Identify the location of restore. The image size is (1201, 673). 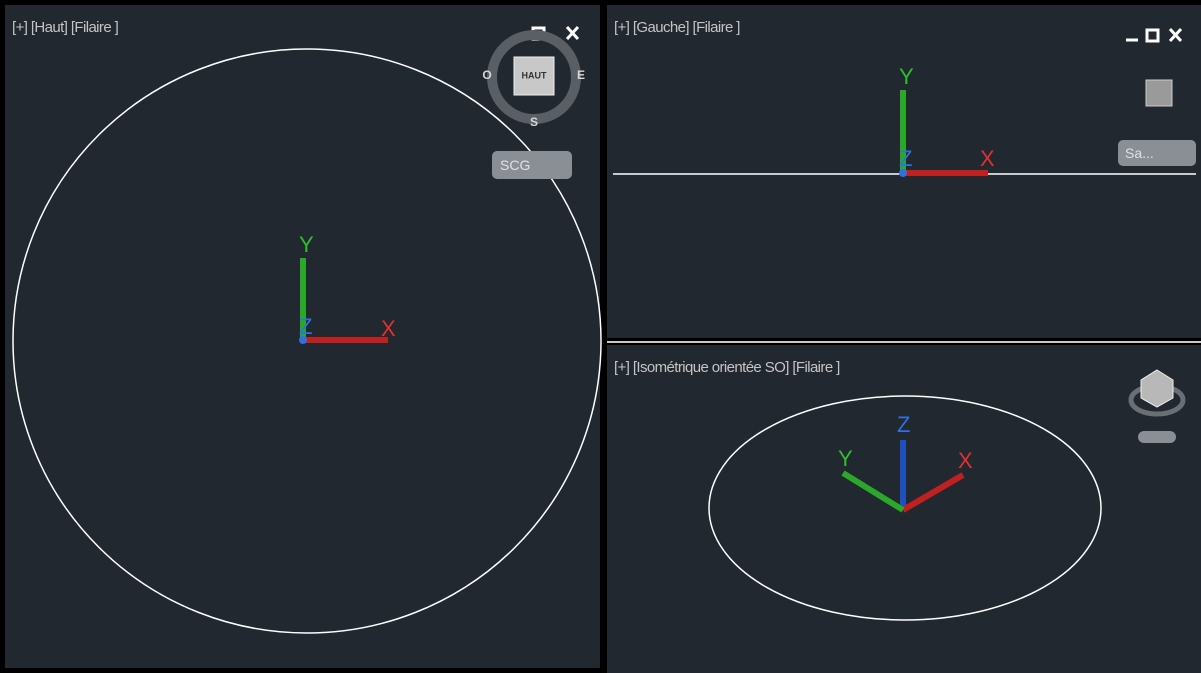
(1152, 35).